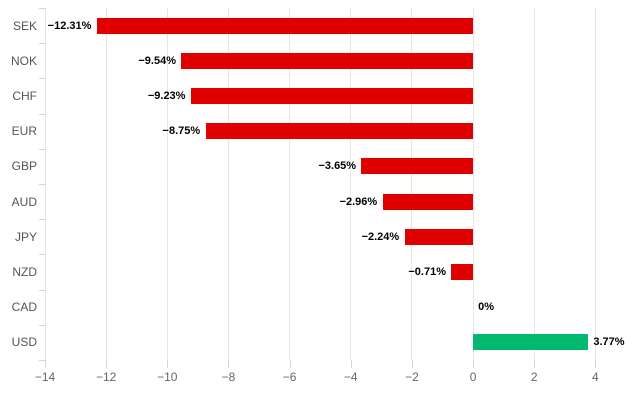 This screenshot has height=405, width=637. I want to click on bar-data-label: 0%, so click(486, 307).